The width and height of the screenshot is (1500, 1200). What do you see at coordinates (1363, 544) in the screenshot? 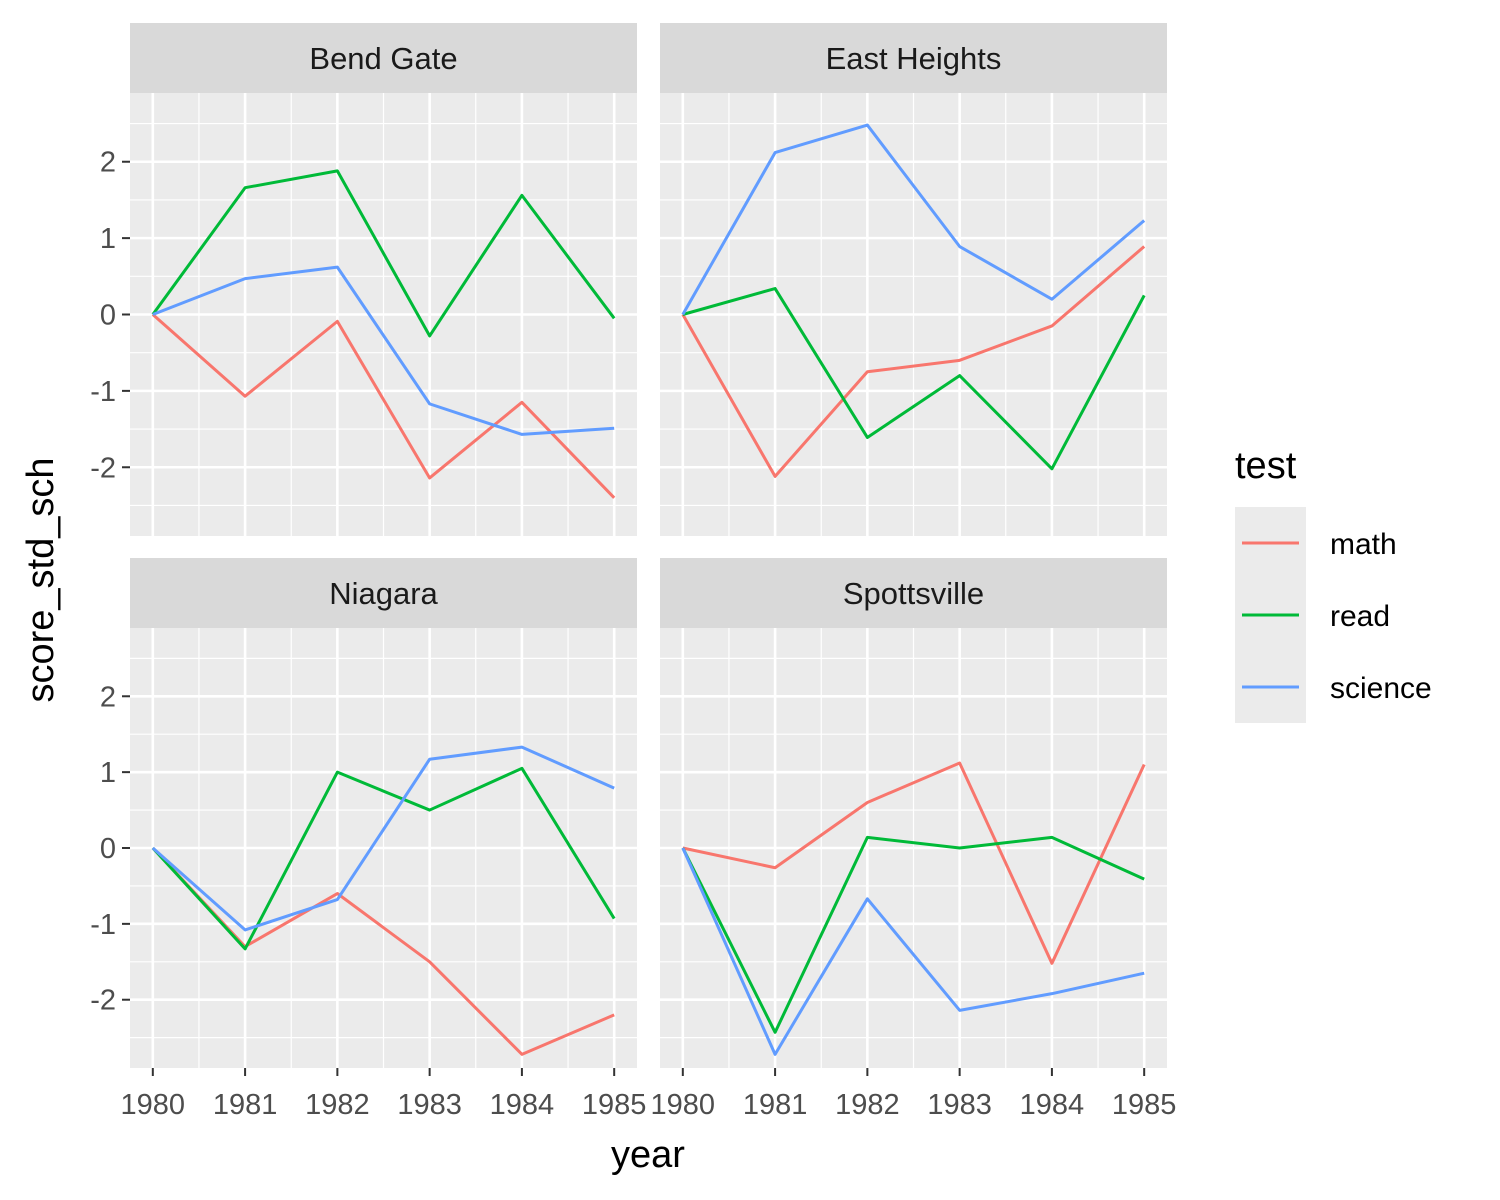
I see `legend-label-math: math` at bounding box center [1363, 544].